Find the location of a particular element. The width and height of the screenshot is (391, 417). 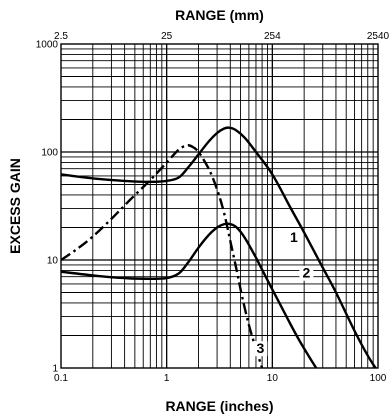

top-tick-label: 254 is located at coordinates (272, 36).